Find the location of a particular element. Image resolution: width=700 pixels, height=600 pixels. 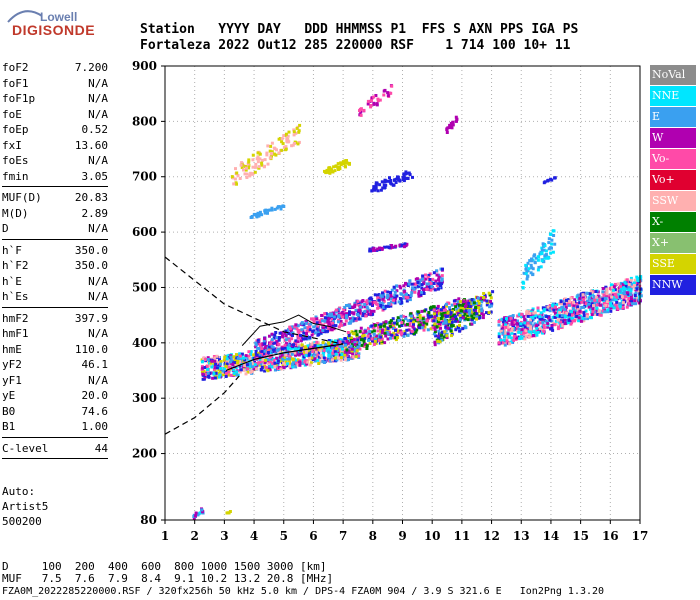

param-label: h`Es is located at coordinates (15, 297).